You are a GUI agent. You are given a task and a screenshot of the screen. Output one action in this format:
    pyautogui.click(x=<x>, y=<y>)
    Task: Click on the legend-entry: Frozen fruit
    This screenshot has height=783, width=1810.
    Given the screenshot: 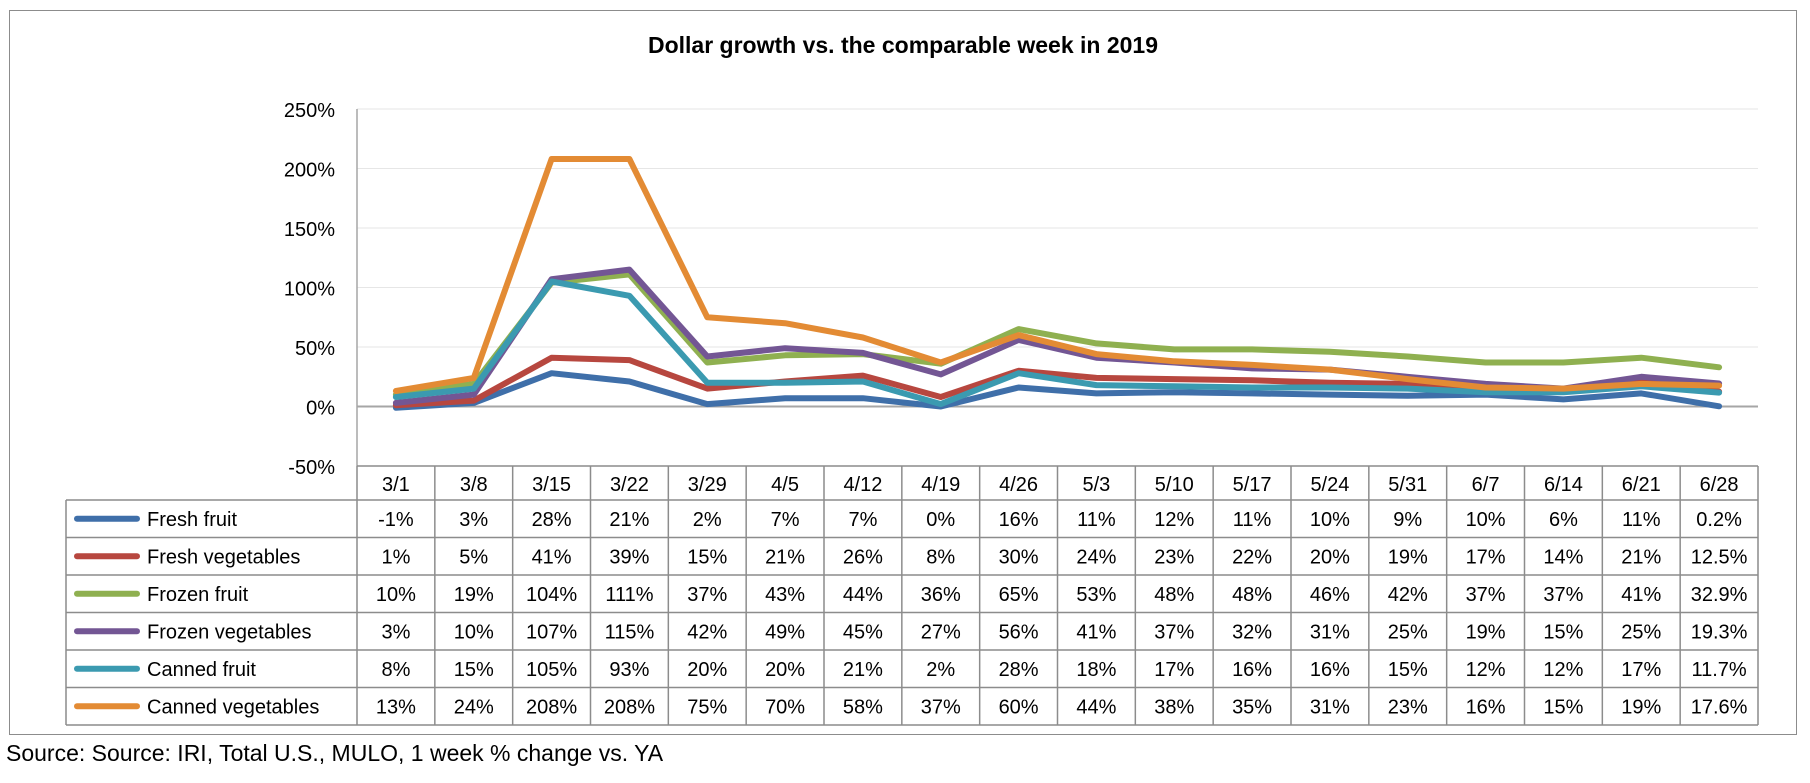 What is the action you would take?
    pyautogui.click(x=198, y=595)
    